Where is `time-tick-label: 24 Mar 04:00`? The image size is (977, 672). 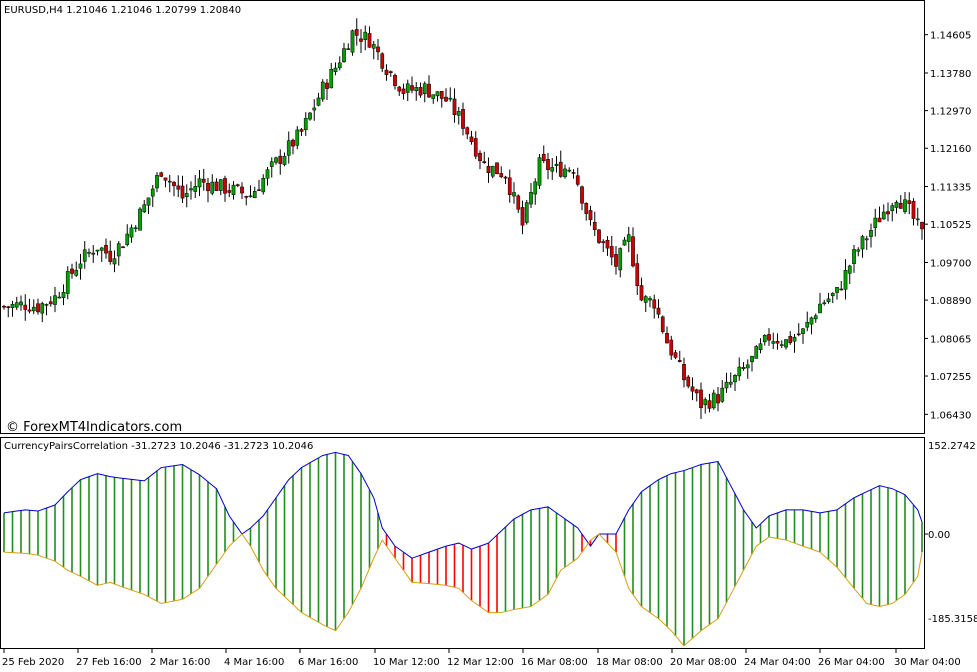 time-tick-label: 24 Mar 04:00 is located at coordinates (777, 662).